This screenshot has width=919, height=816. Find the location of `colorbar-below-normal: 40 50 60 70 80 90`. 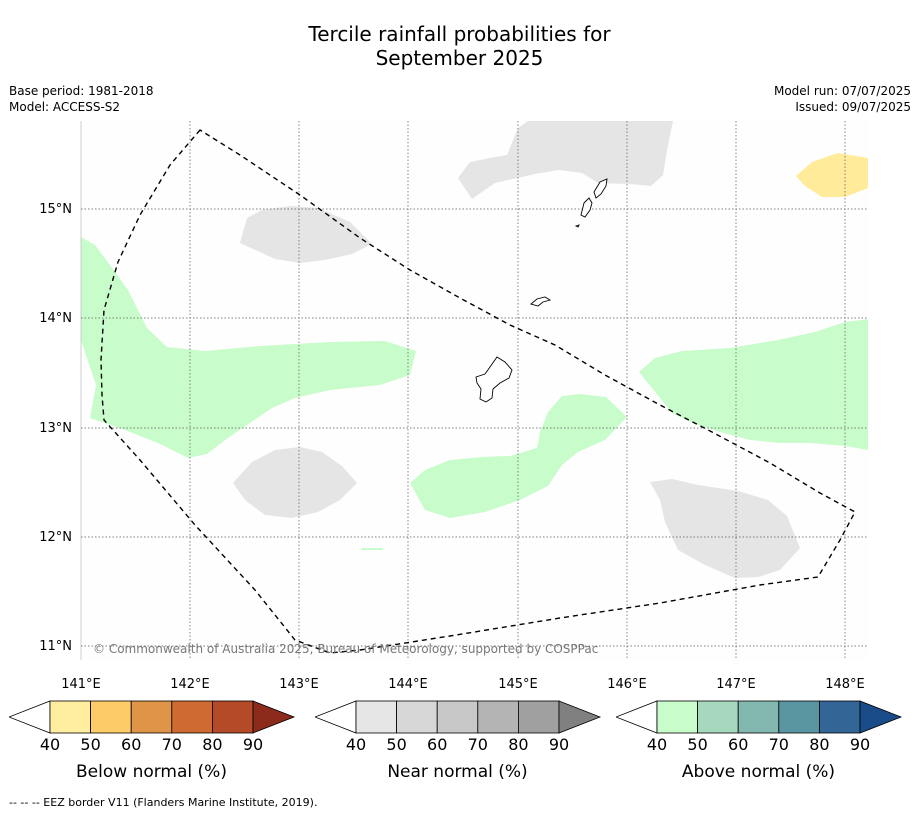

colorbar-below-normal: 40 50 60 70 80 90 is located at coordinates (152, 725).